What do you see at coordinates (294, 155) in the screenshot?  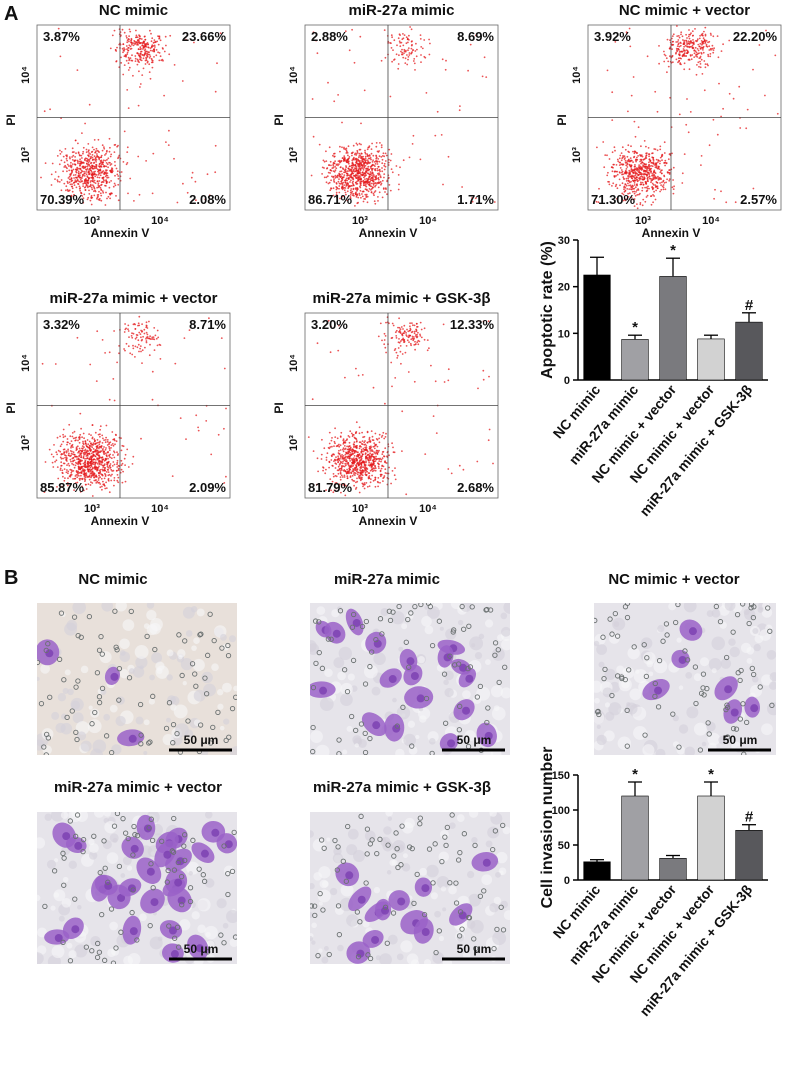 I see `y-tick-label: 10³` at bounding box center [294, 155].